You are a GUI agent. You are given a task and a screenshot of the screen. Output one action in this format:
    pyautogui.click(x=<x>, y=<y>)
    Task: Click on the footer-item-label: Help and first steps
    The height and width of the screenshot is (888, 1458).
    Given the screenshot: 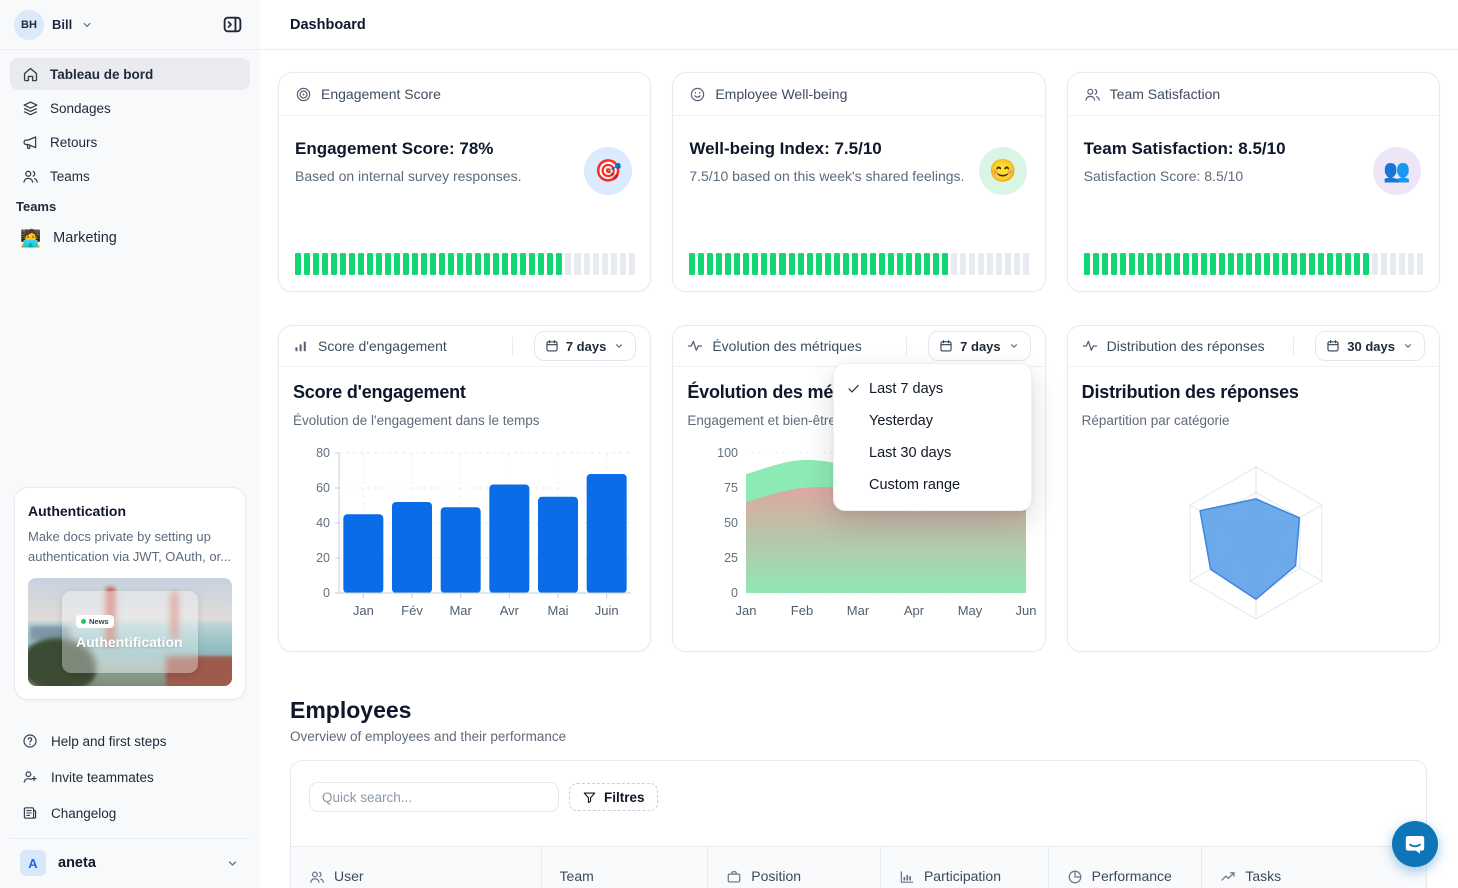 What is the action you would take?
    pyautogui.click(x=109, y=741)
    